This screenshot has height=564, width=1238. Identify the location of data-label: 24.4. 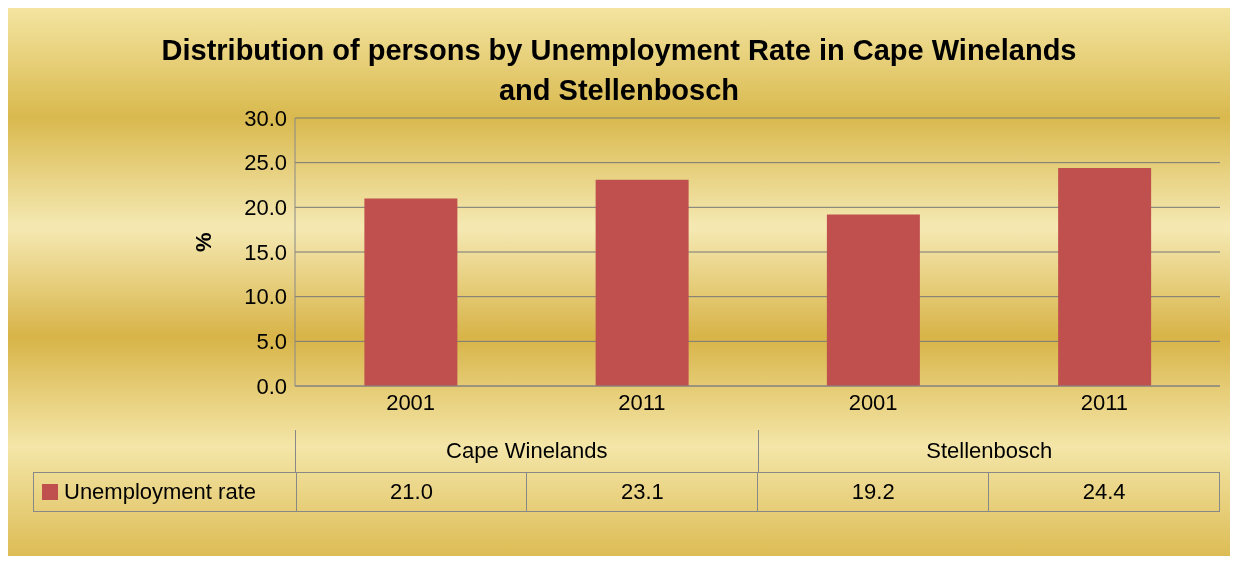
(1103, 492).